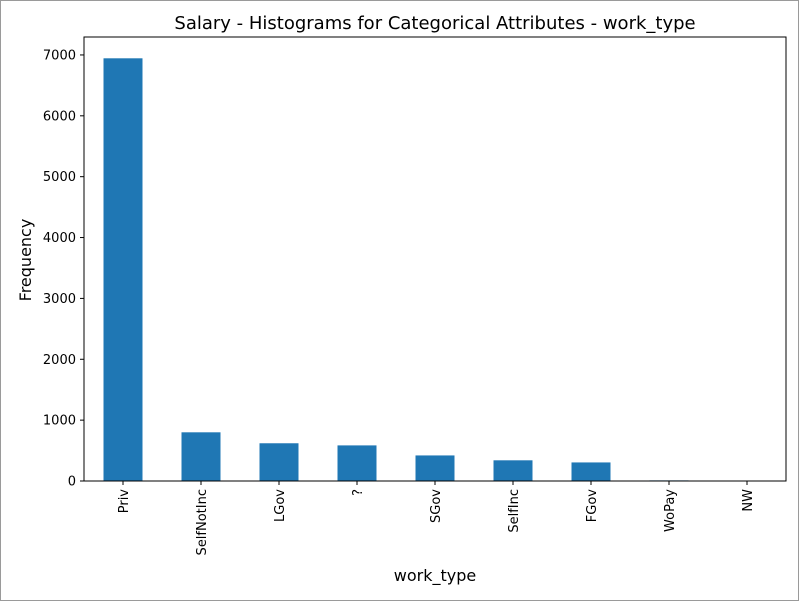 The width and height of the screenshot is (799, 601). I want to click on x-tick-label-5: SelfInc, so click(514, 511).